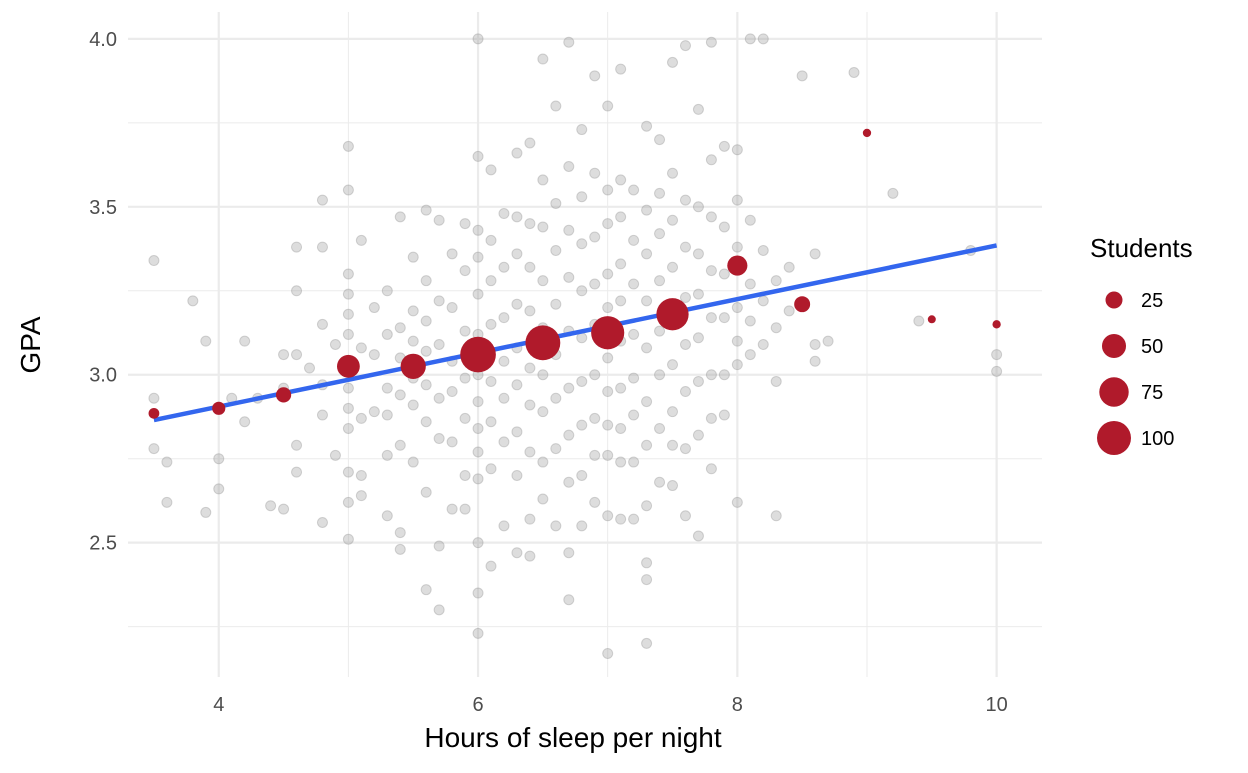  Describe the element at coordinates (1135, 372) in the screenshot. I see `legend-items: 25 50 75 100` at that location.